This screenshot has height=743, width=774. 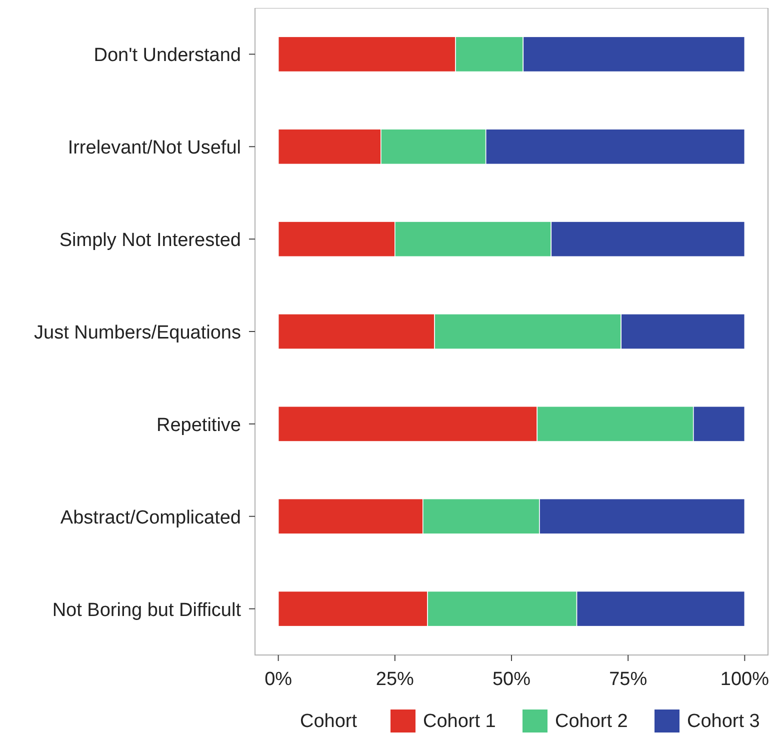 What do you see at coordinates (137, 333) in the screenshot?
I see `y-tick-label: Just Numbers/Equations` at bounding box center [137, 333].